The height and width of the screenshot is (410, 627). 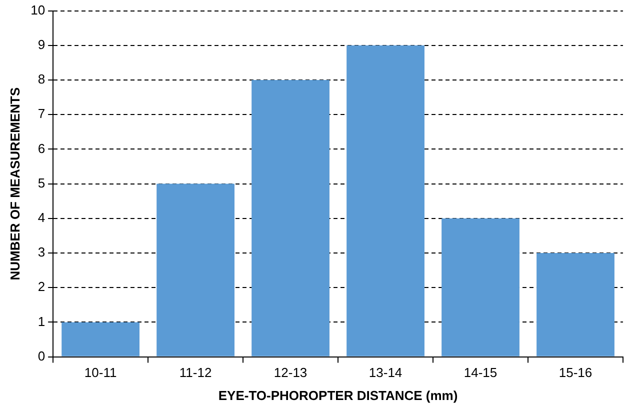 What do you see at coordinates (42, 182) in the screenshot?
I see `y-tick-label: 5` at bounding box center [42, 182].